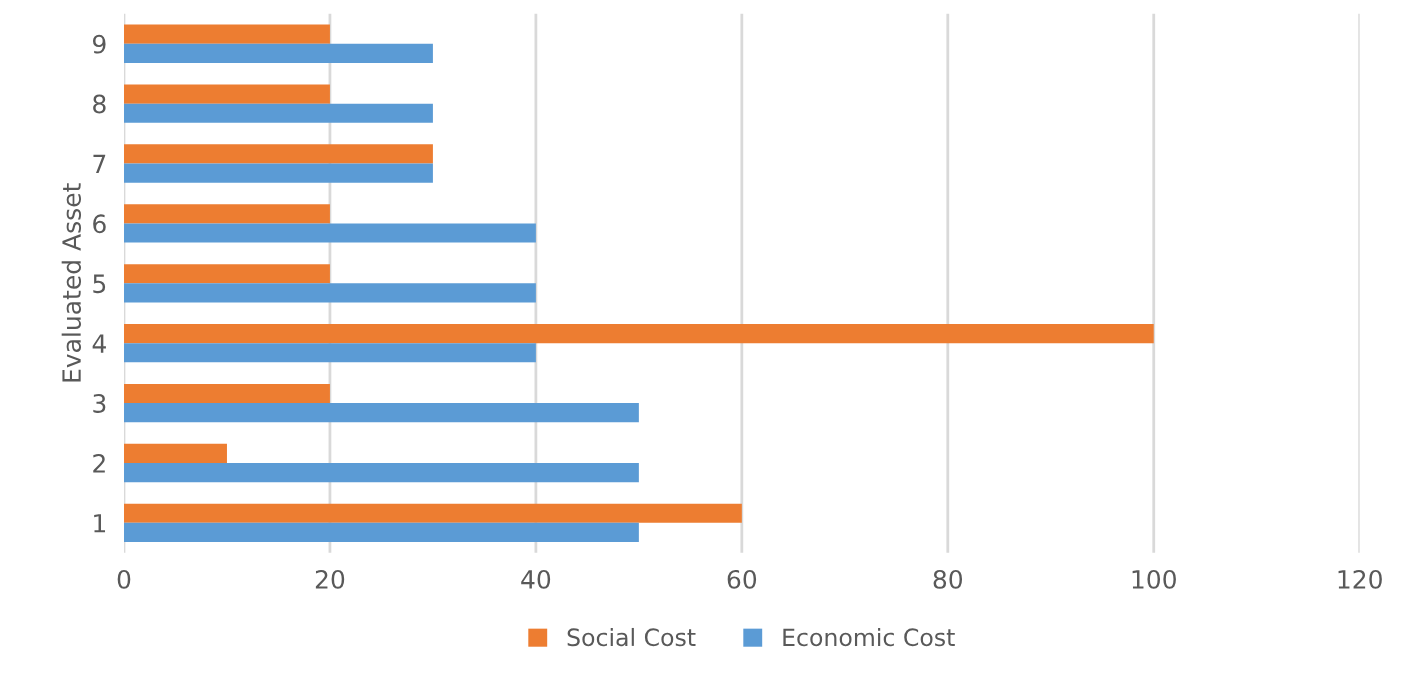 The width and height of the screenshot is (1409, 691). What do you see at coordinates (536, 579) in the screenshot?
I see `x-tick-label: 40` at bounding box center [536, 579].